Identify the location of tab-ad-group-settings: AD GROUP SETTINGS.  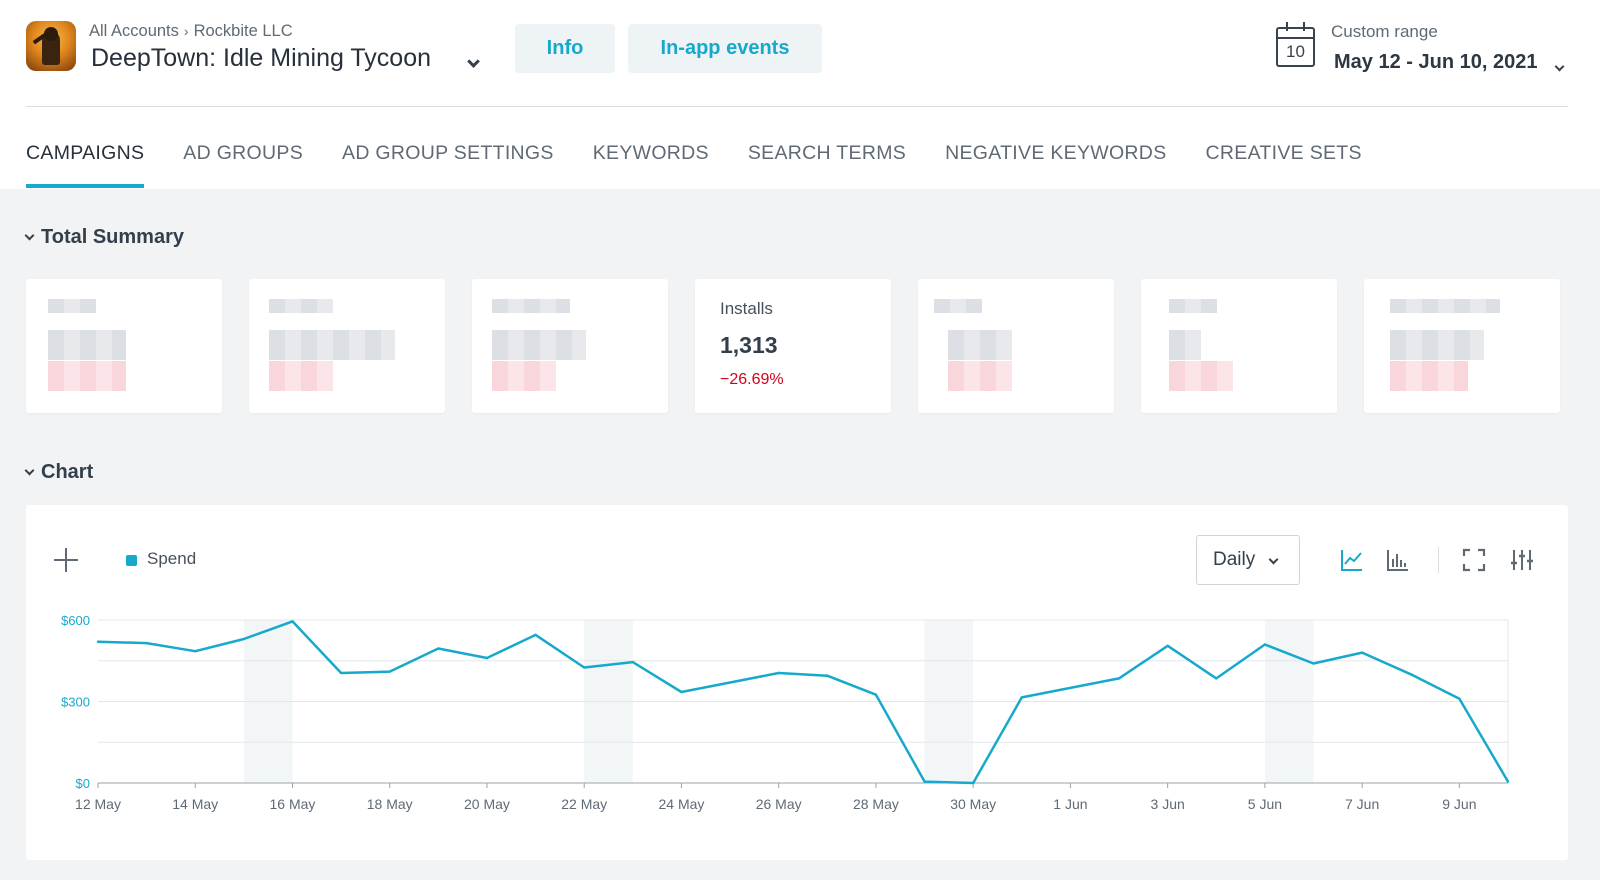
(448, 153).